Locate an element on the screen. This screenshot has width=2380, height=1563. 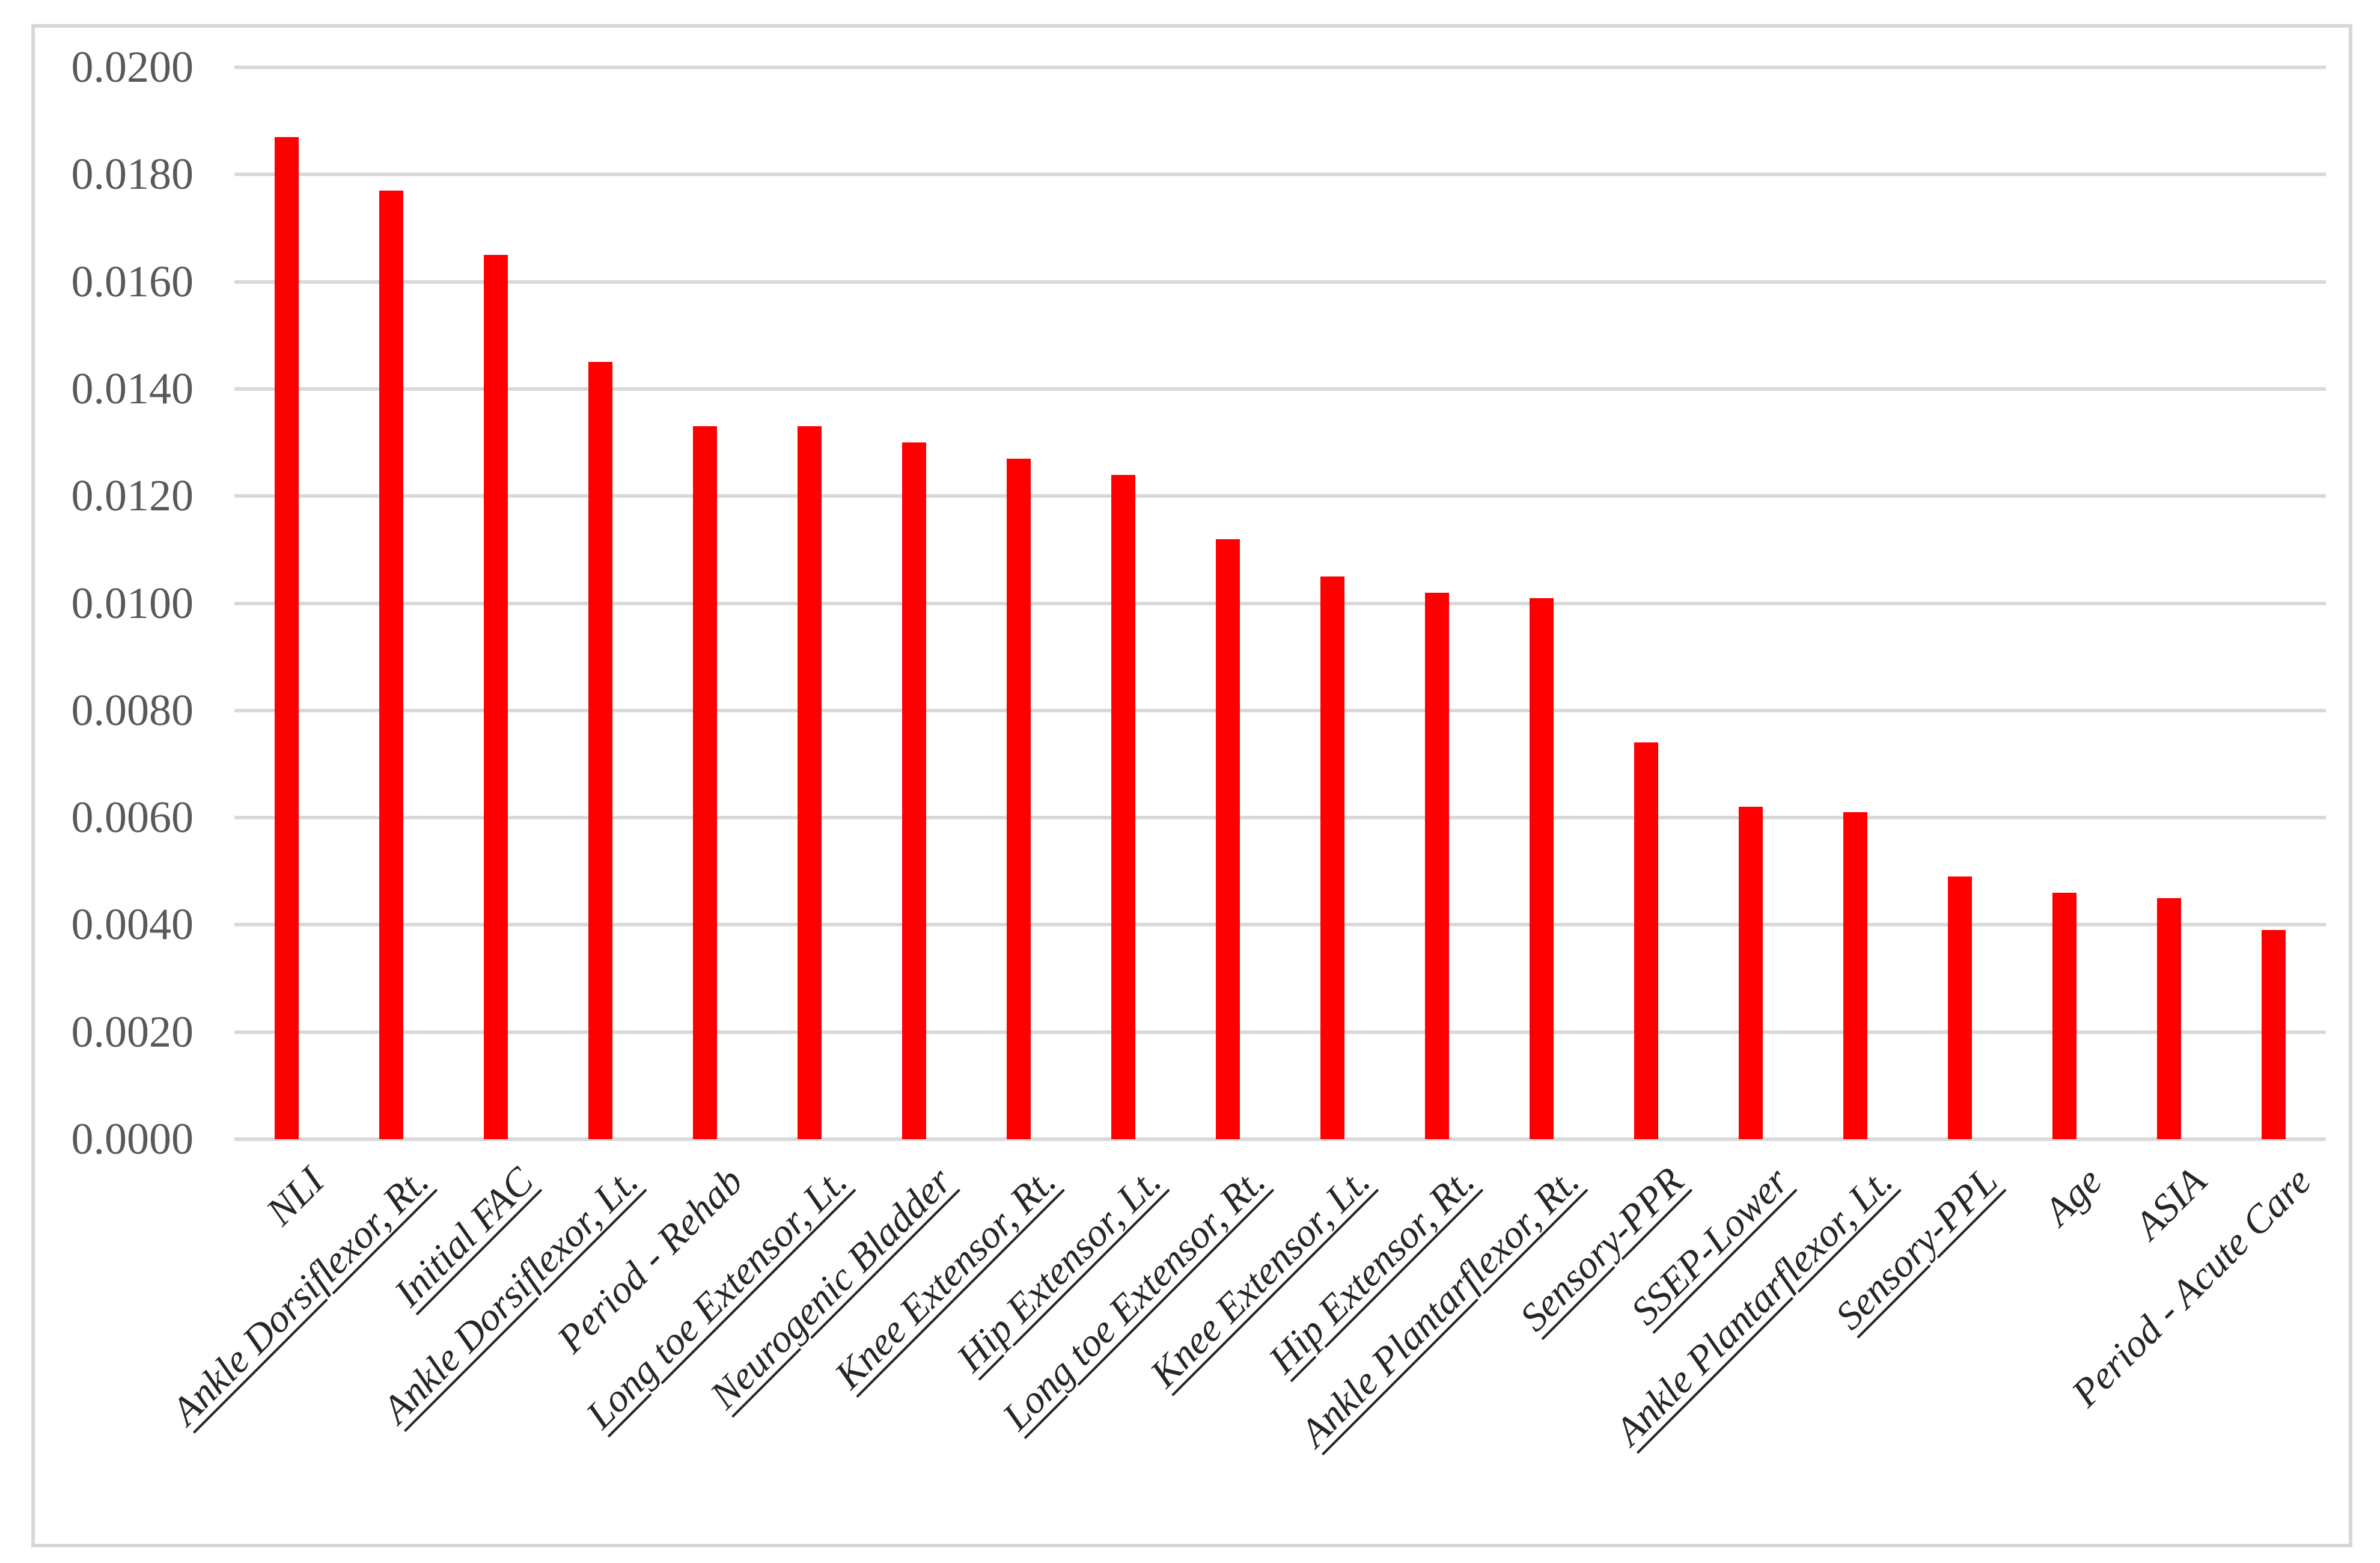
bar-hip-extensor-lt is located at coordinates (1123, 806).